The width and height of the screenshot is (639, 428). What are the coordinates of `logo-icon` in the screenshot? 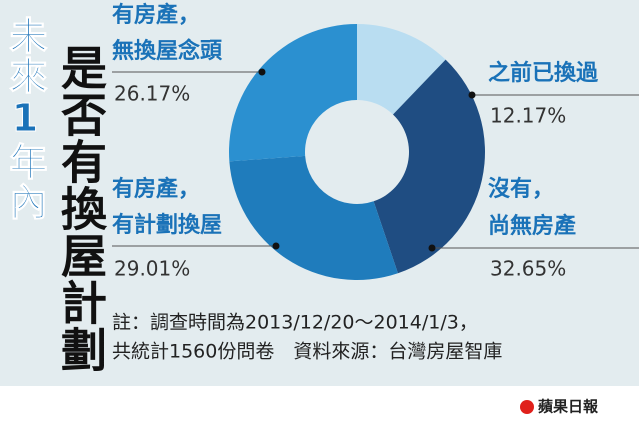 It's located at (527, 407).